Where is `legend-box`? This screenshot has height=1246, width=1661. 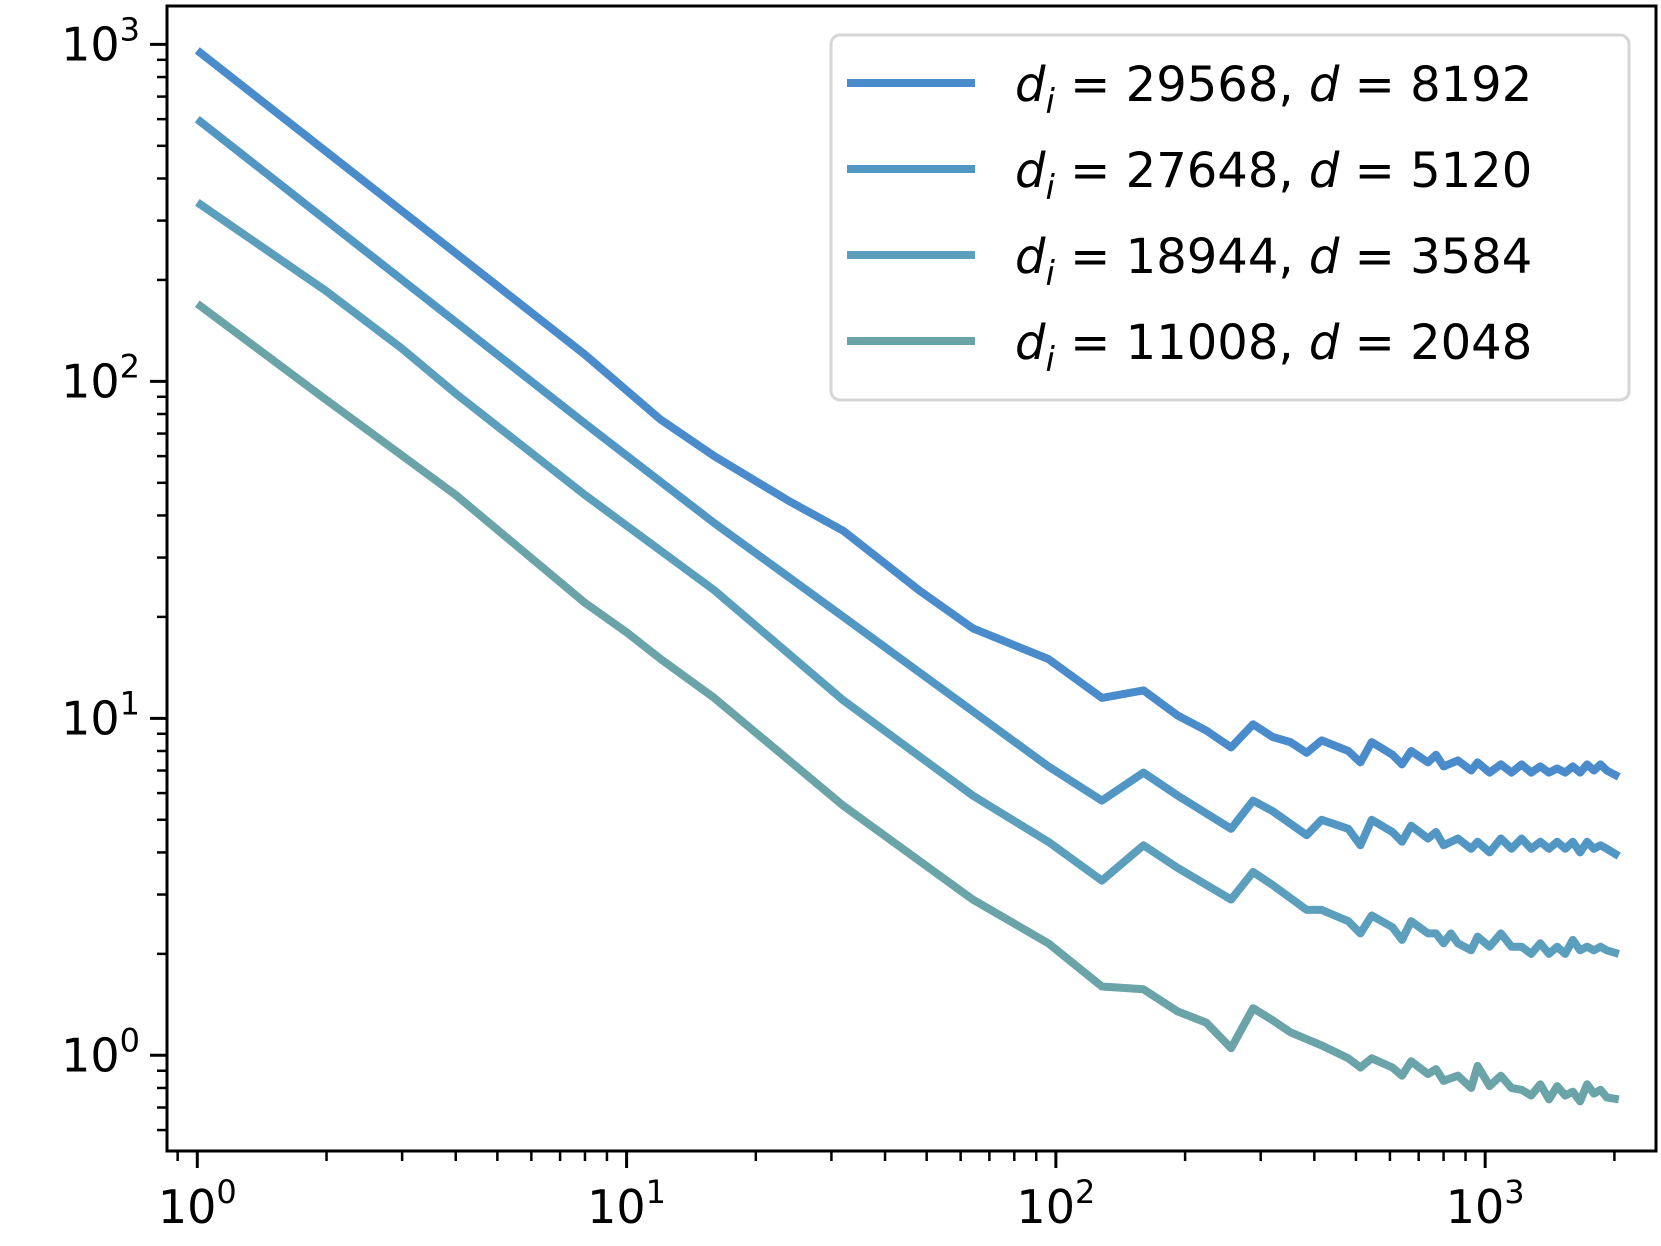 legend-box is located at coordinates (1230, 217).